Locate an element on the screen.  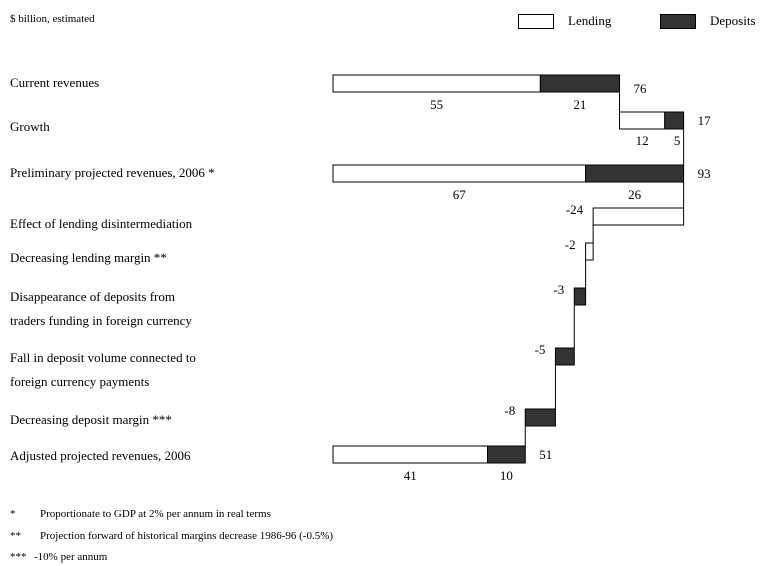
data-label-deposits-0: 21 is located at coordinates (579, 104).